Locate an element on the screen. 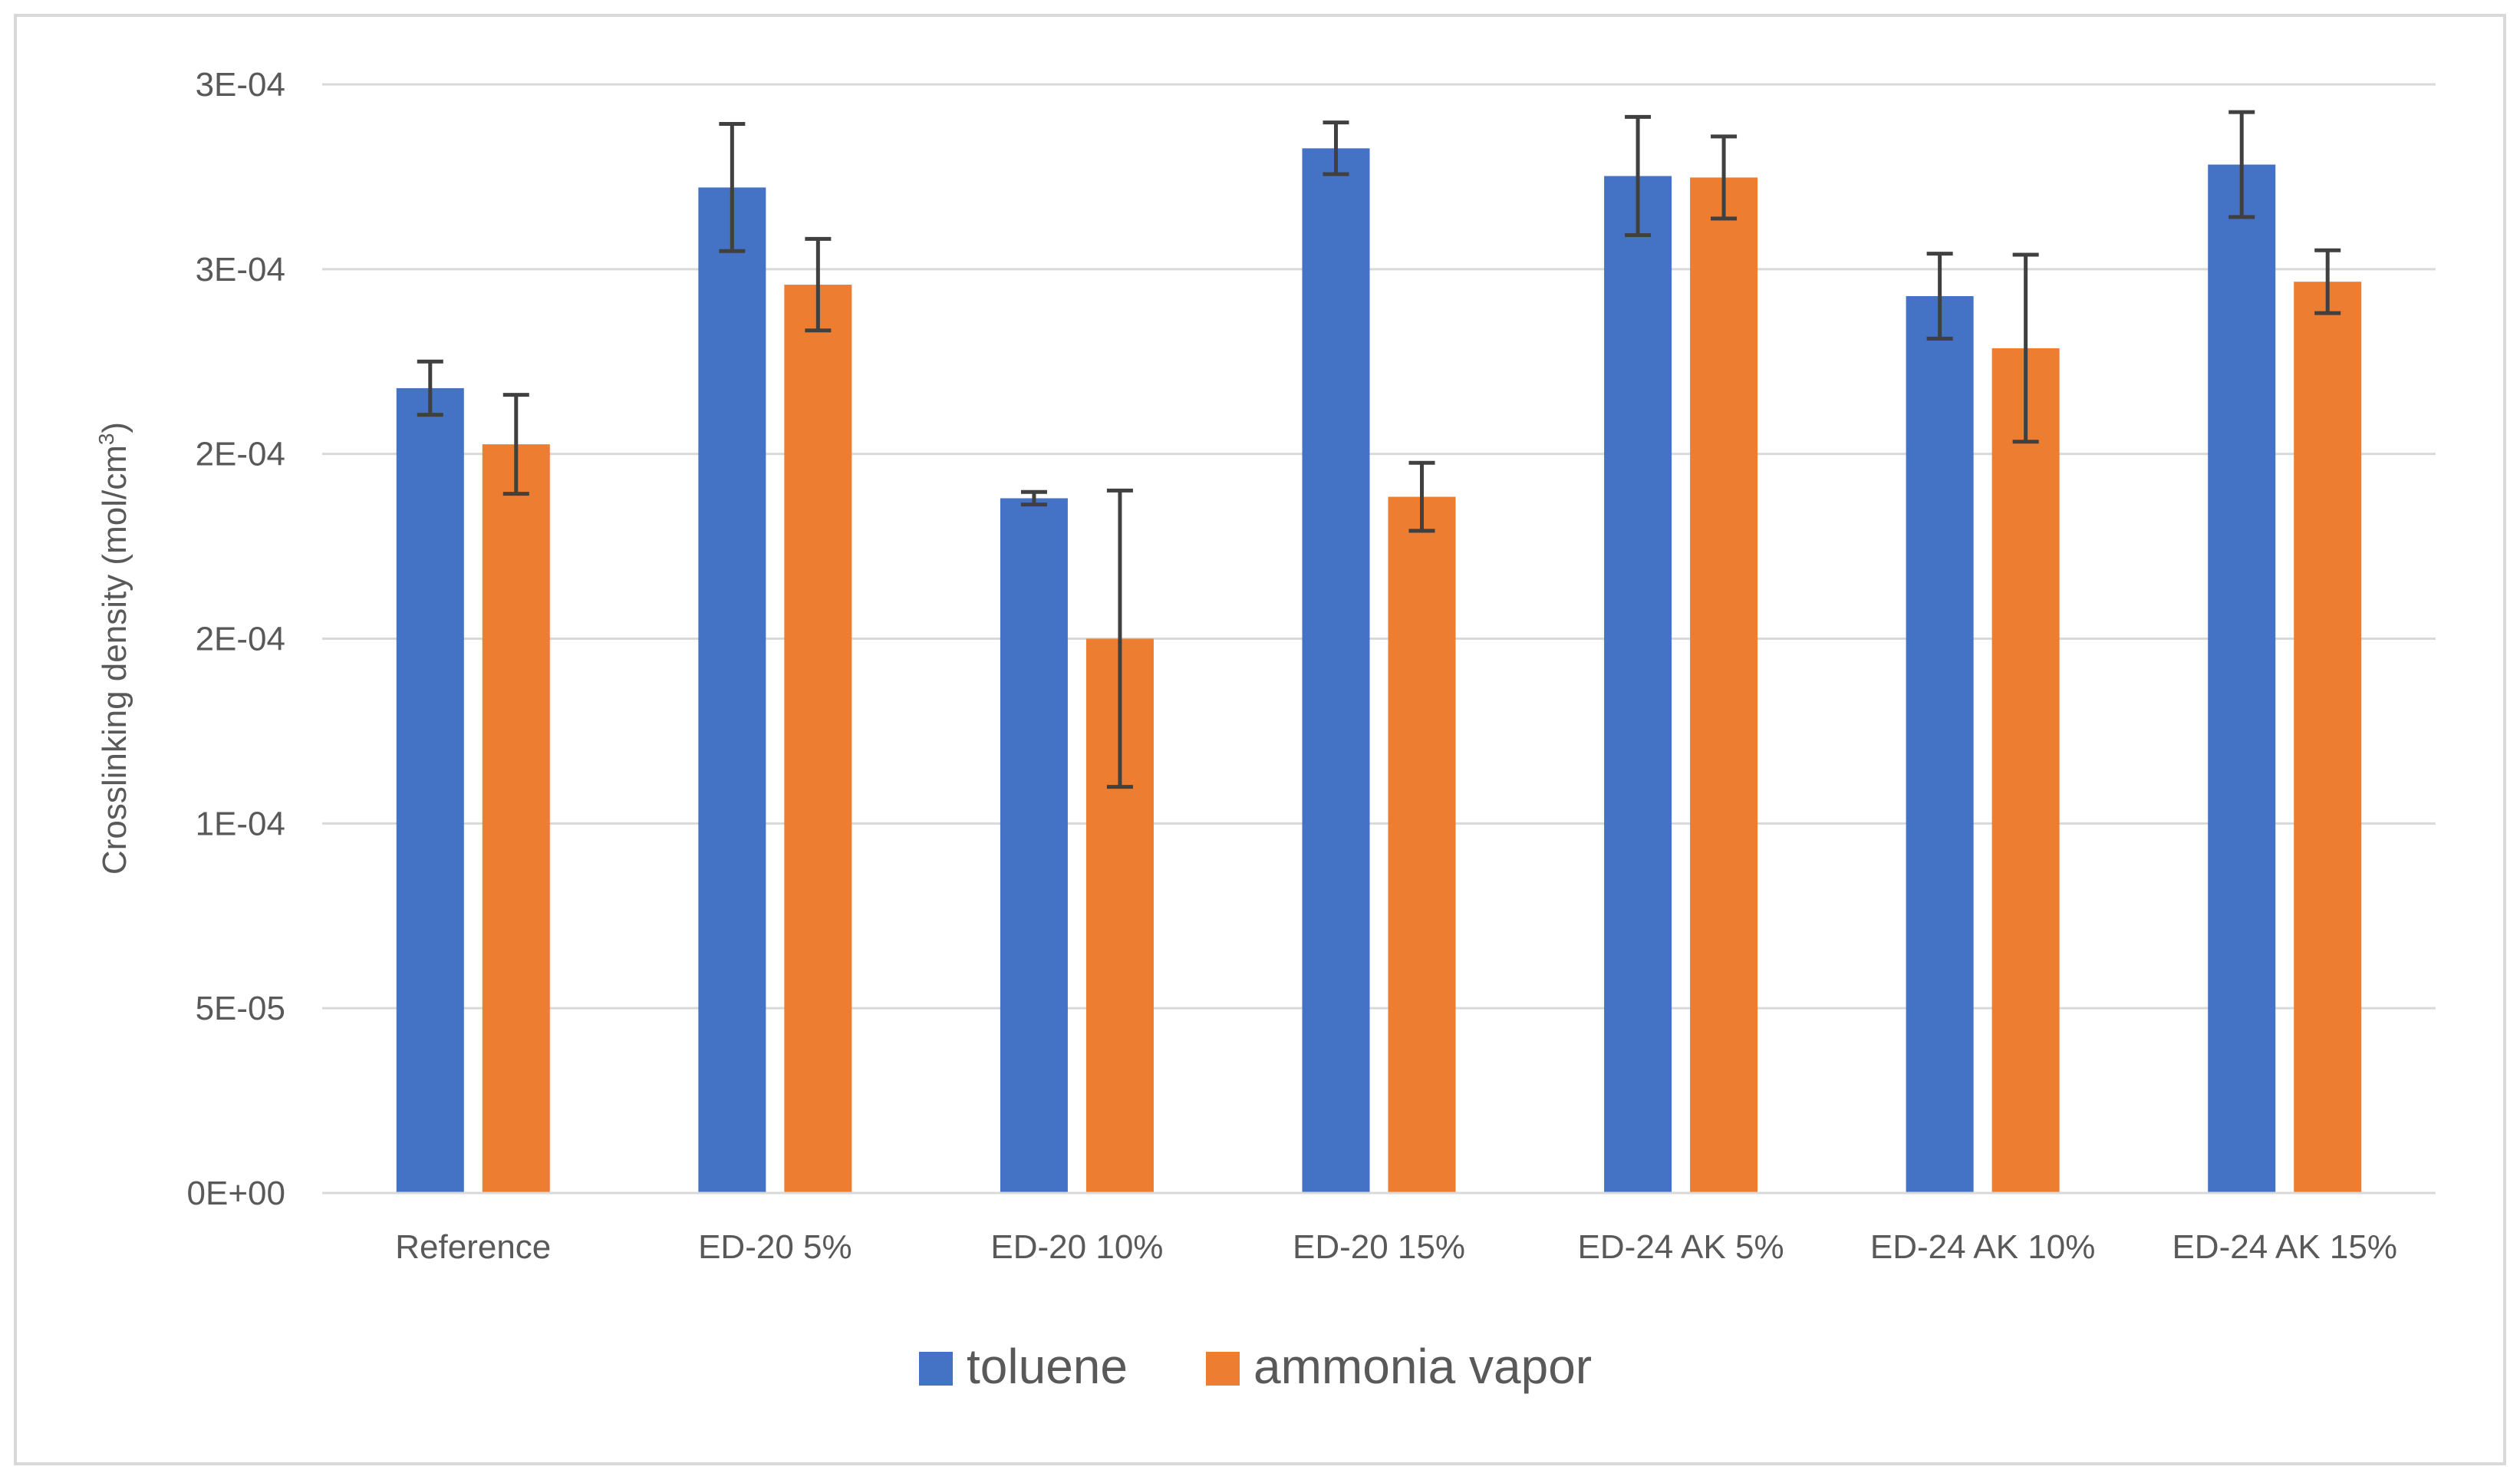  y-axis-title: Crosslinking density (mol/cm3) is located at coordinates (113, 649).